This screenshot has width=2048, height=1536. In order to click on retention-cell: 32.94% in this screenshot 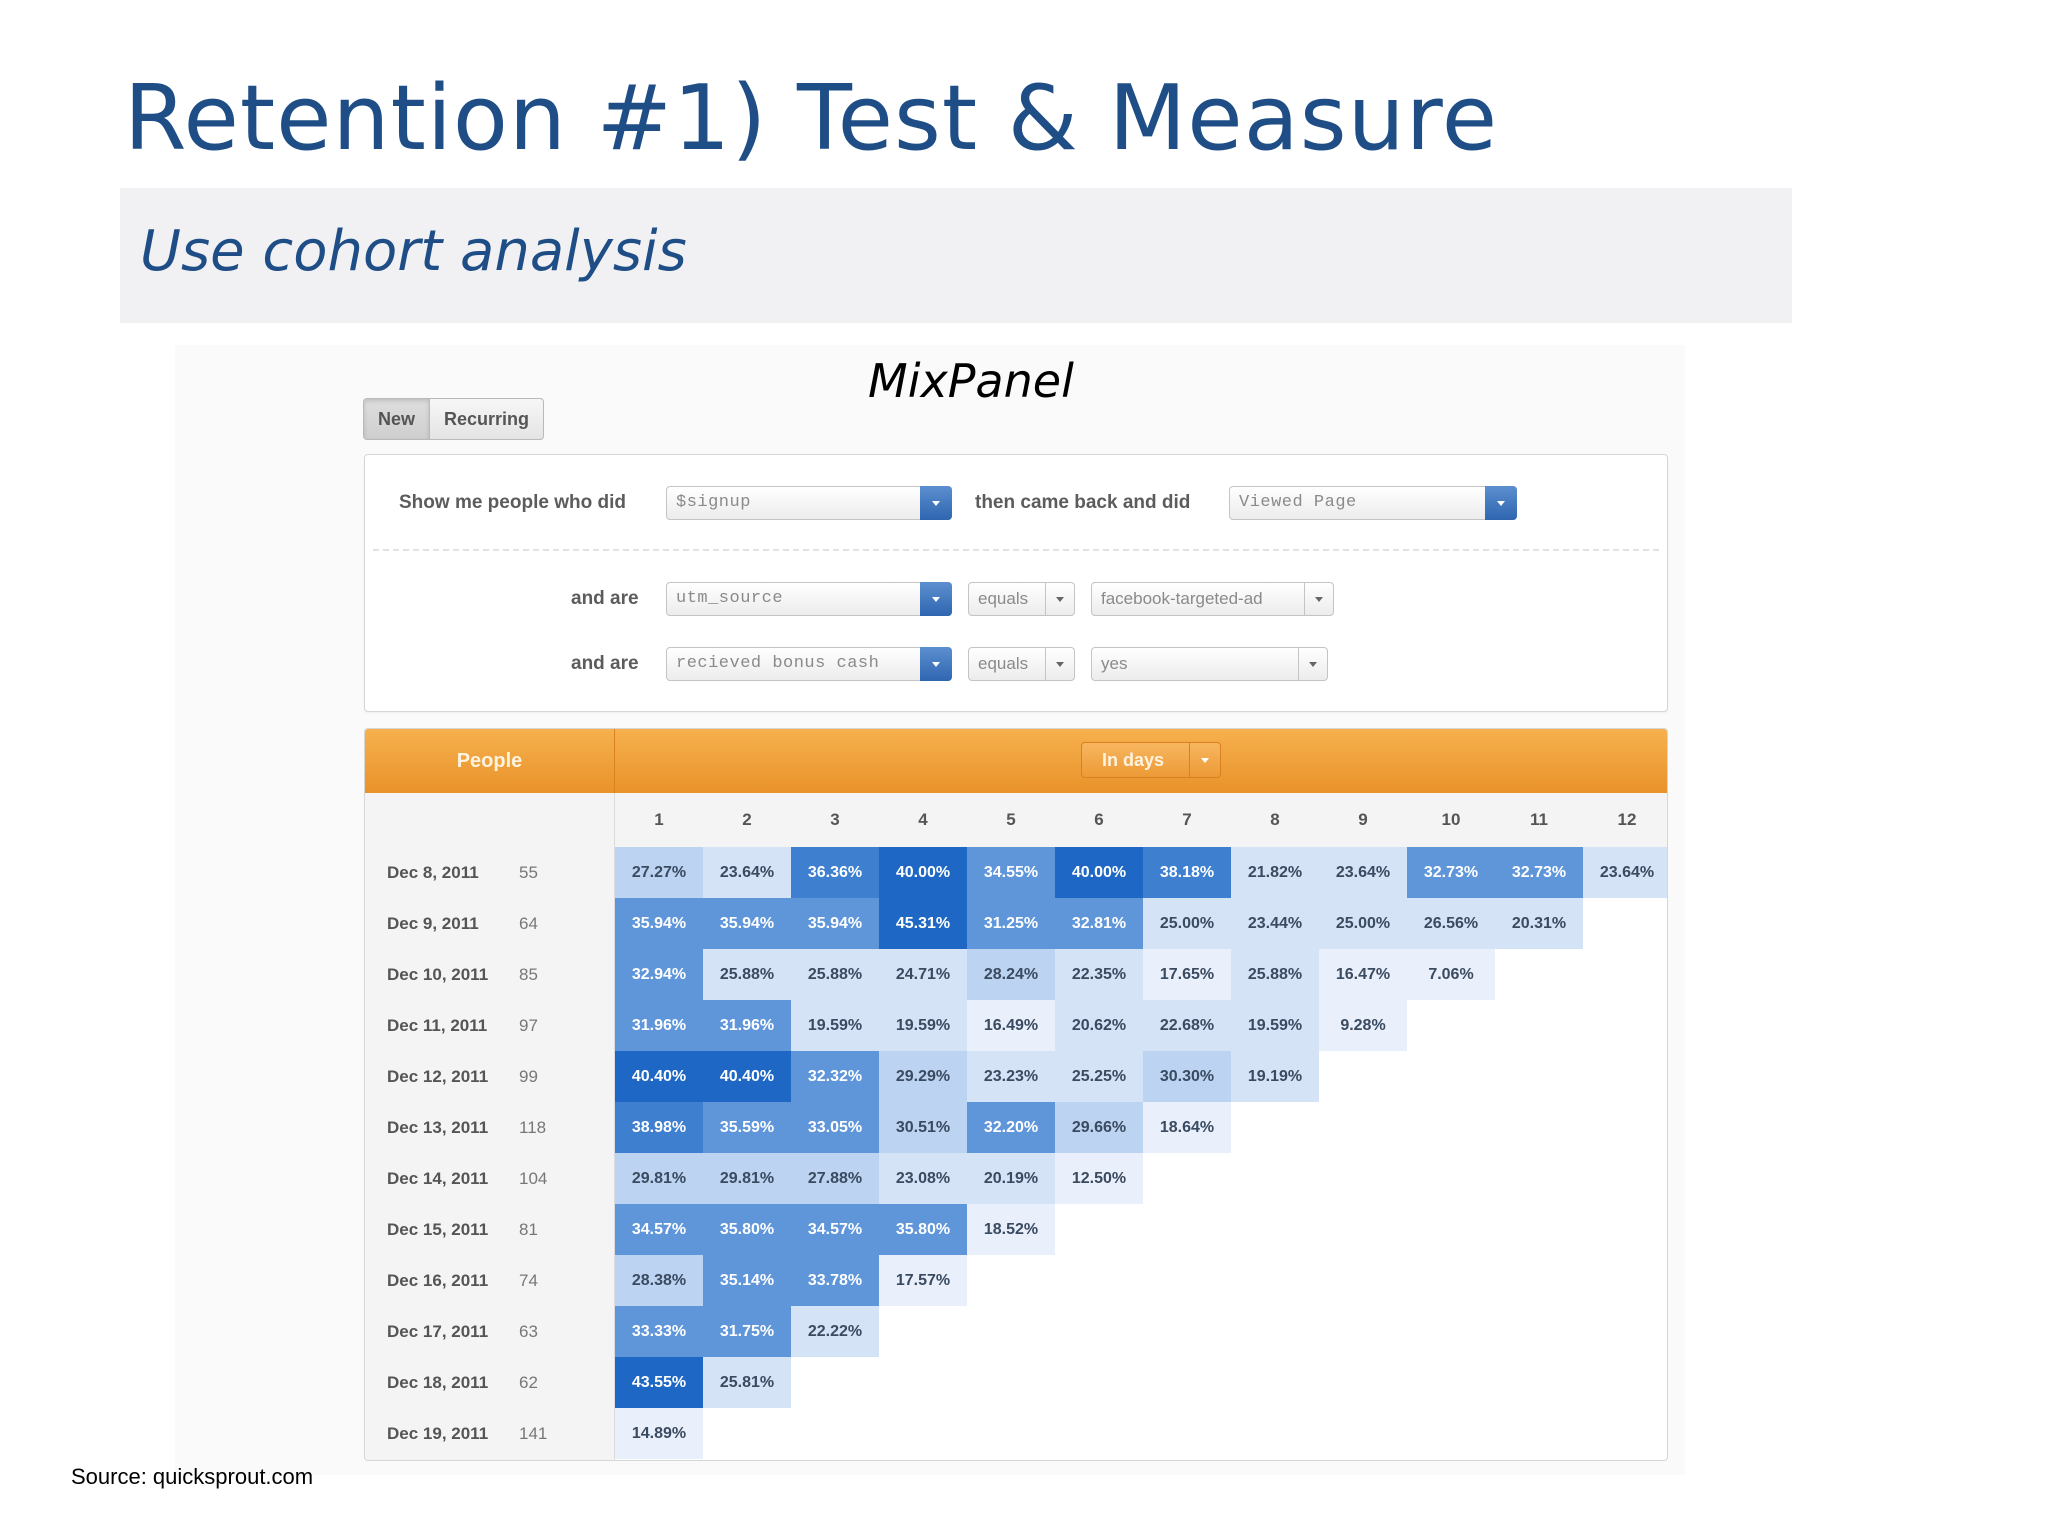, I will do `click(659, 974)`.